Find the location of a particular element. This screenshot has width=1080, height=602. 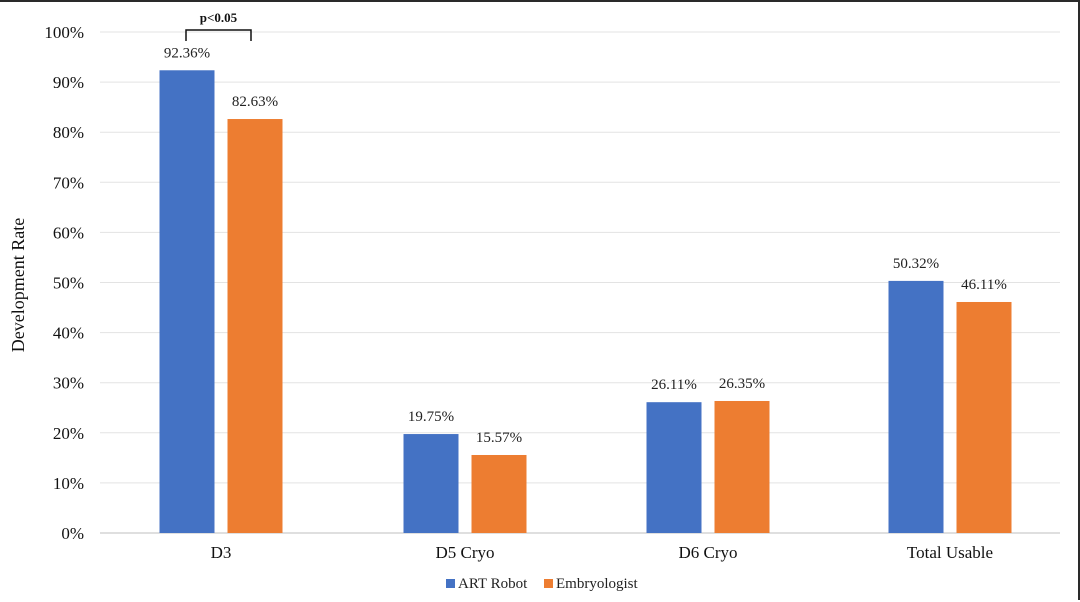

significance-bracket is located at coordinates (218, 35).